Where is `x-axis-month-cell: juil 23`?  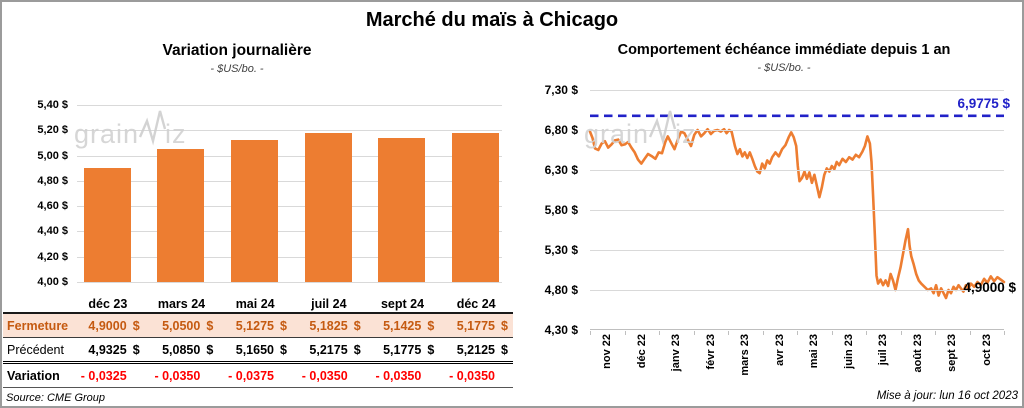
x-axis-month-cell: juil 23 is located at coordinates (883, 362).